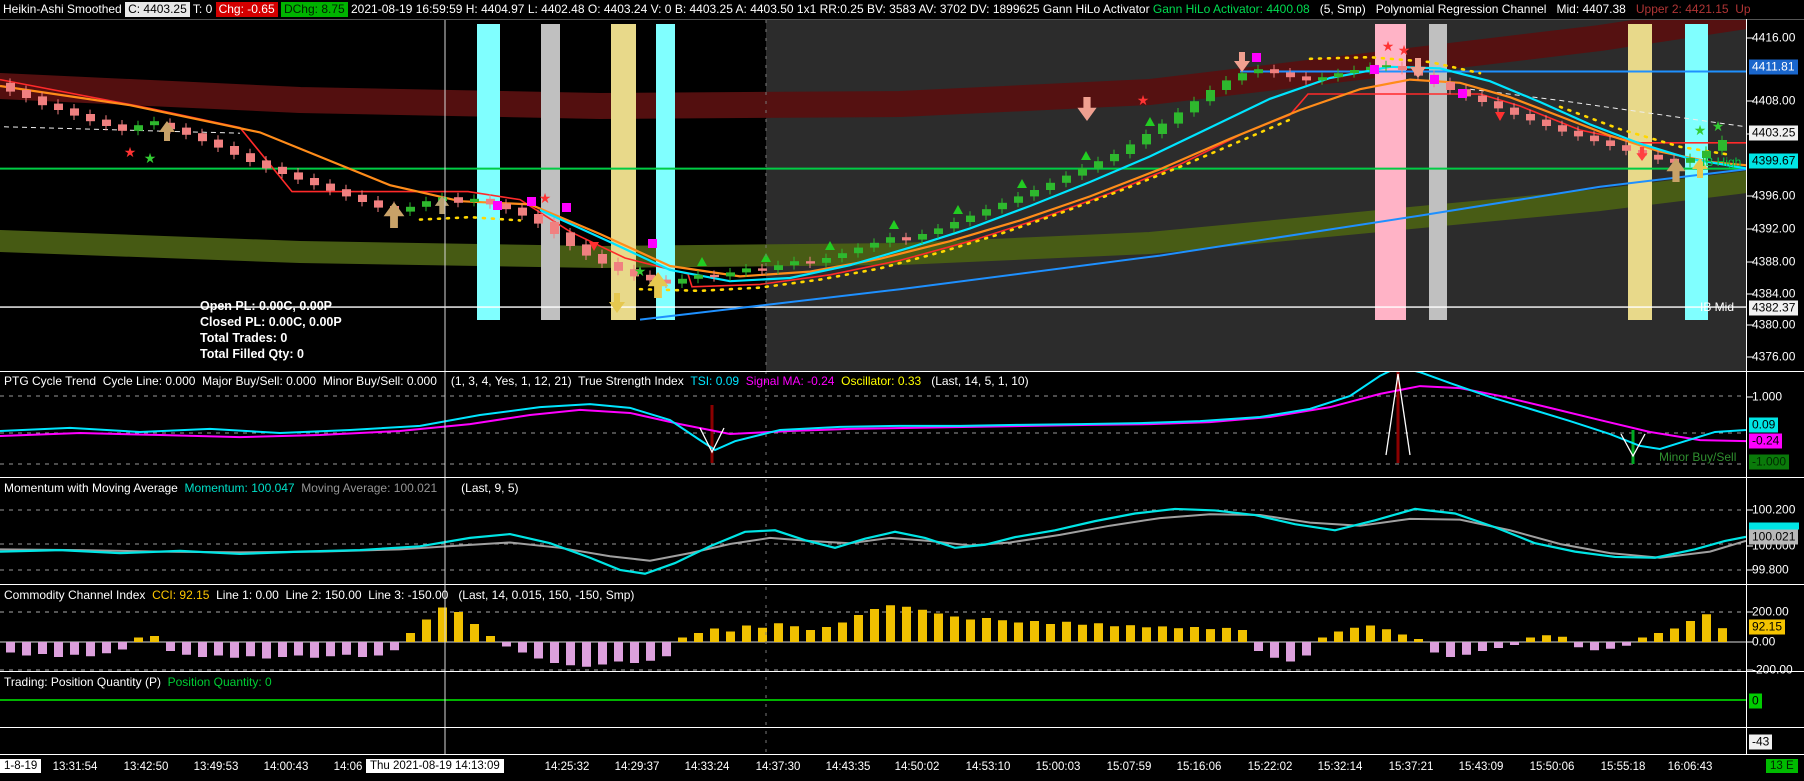 The image size is (1804, 781). Describe the element at coordinates (1717, 307) in the screenshot. I see `ib-mid-label: IB Mid` at that location.